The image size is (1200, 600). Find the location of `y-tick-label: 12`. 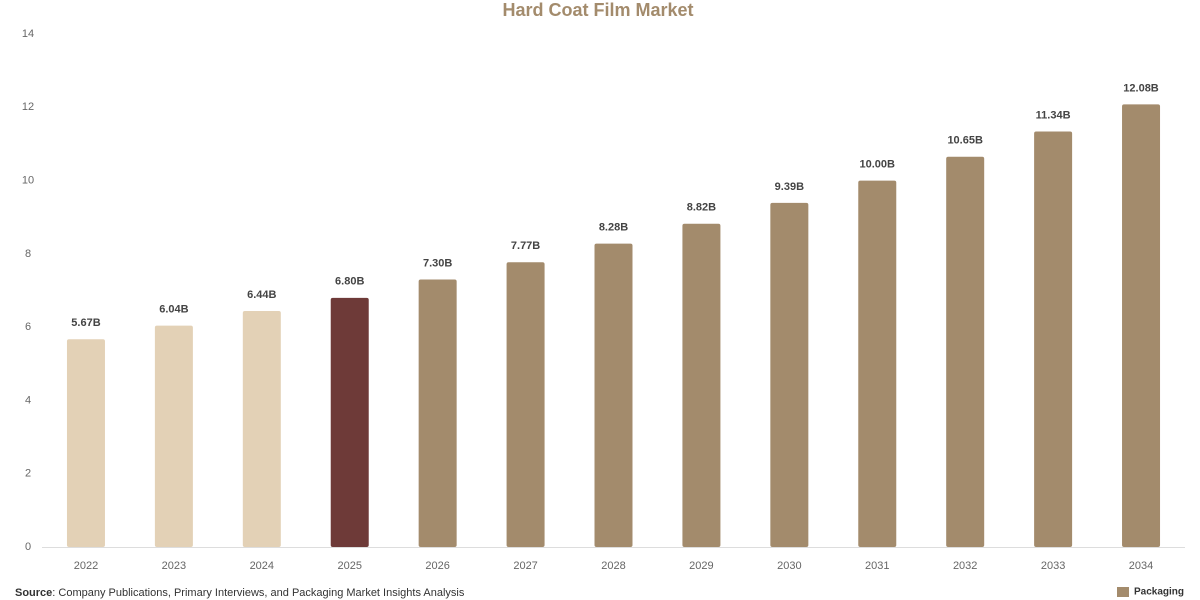

y-tick-label: 12 is located at coordinates (28, 107).